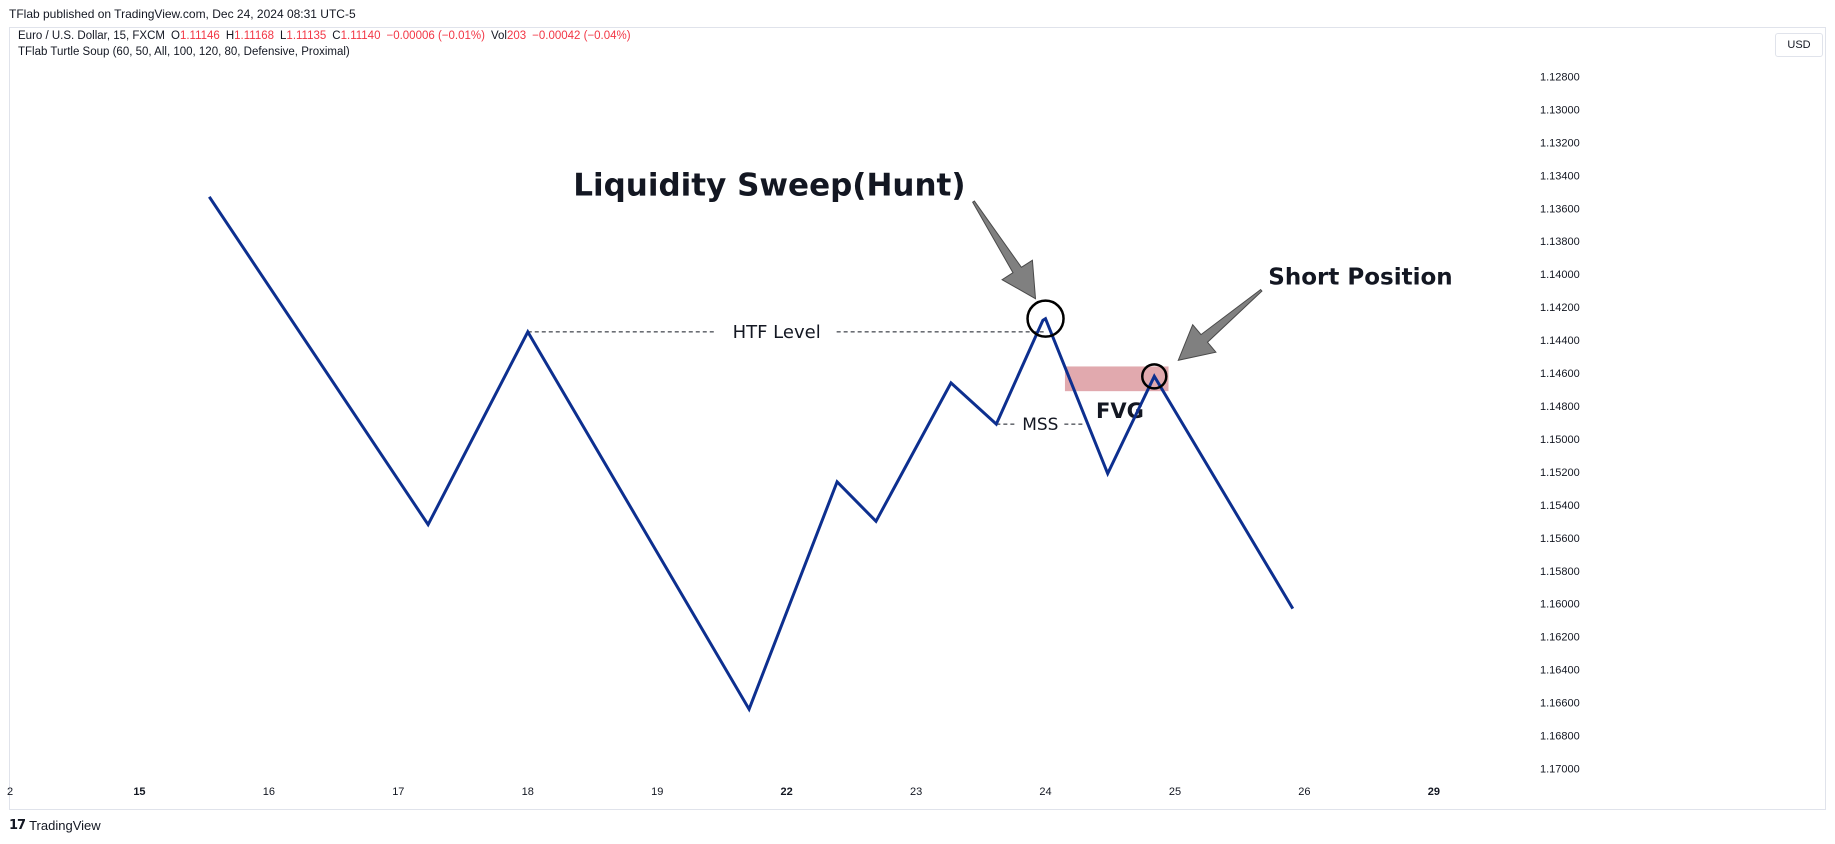 The image size is (1835, 844). What do you see at coordinates (65, 825) in the screenshot?
I see `tradingview-brand-text: TradingView` at bounding box center [65, 825].